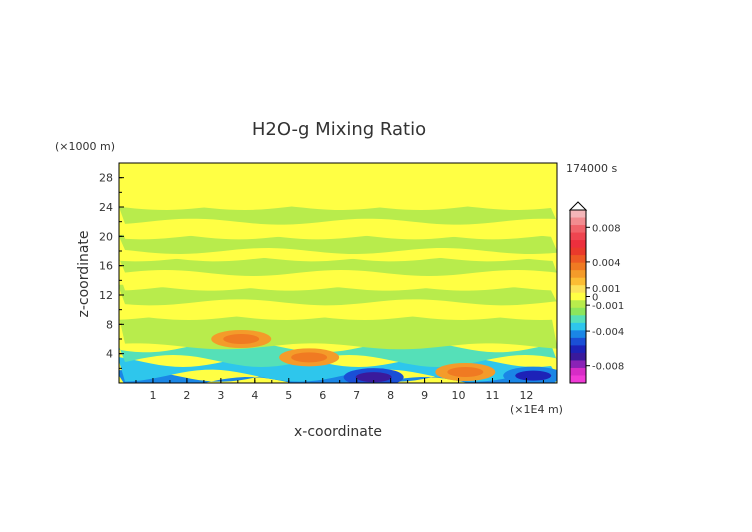 This screenshot has height=532, width=752. I want to click on x-tick-label: 12, so click(526, 395).